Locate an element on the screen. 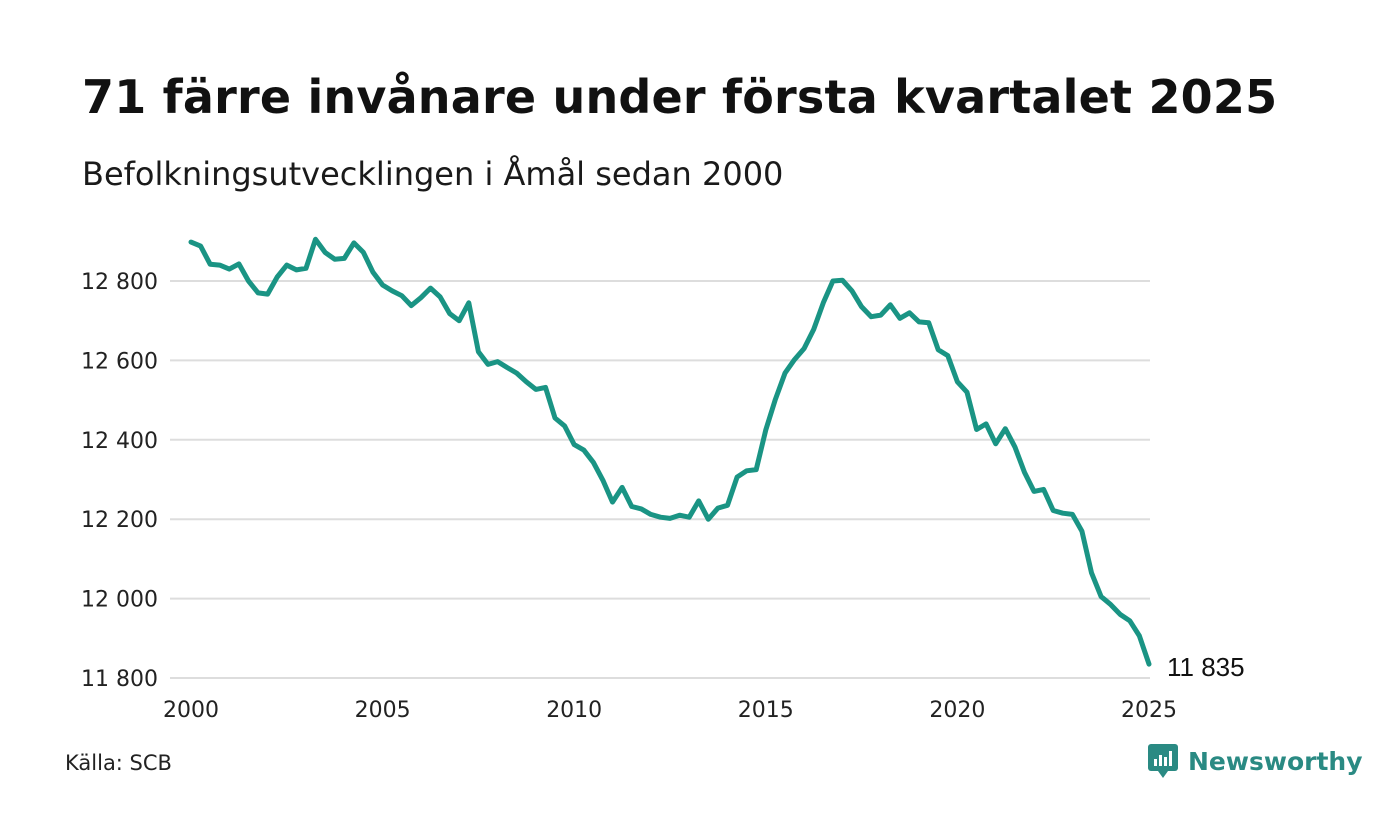  end-value-label: 11 835 is located at coordinates (1206, 667).